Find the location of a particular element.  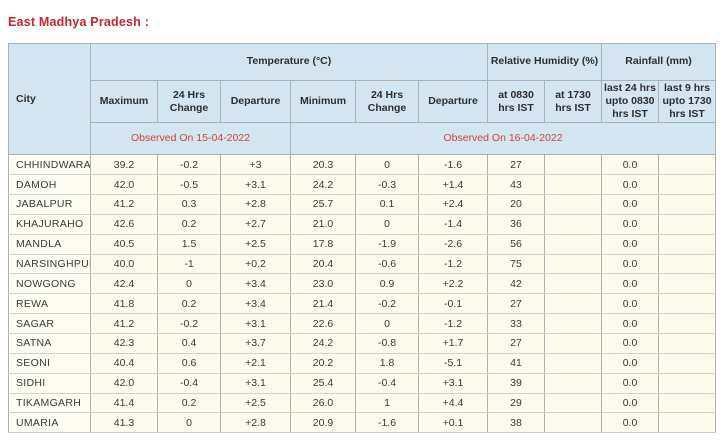

column-header-rh-0830: at 0830 hrs IST is located at coordinates (516, 101).